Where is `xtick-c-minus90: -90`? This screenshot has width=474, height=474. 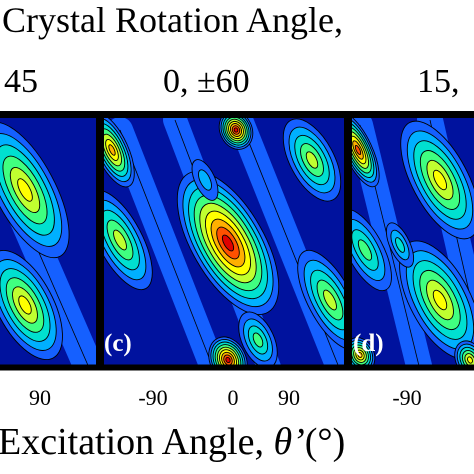 xtick-c-minus90: -90 is located at coordinates (153, 397).